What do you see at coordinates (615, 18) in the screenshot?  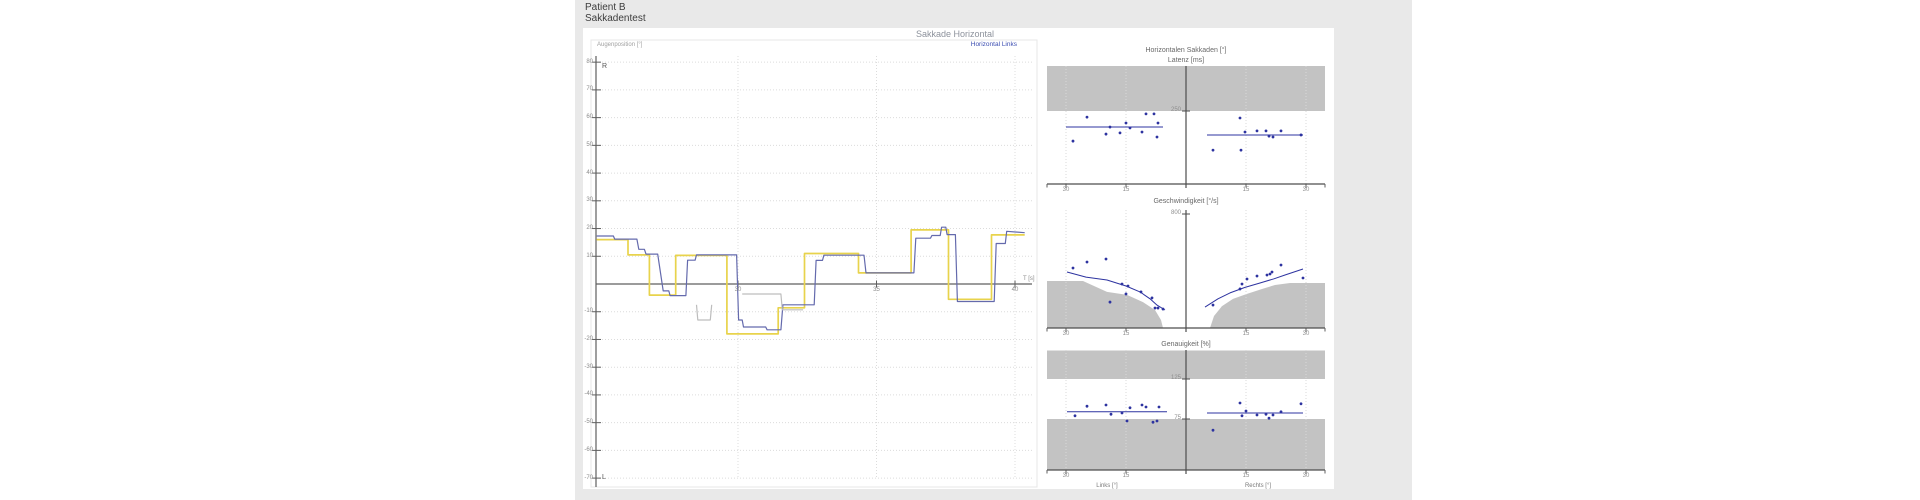 I see `test-title: Sakkadentest` at bounding box center [615, 18].